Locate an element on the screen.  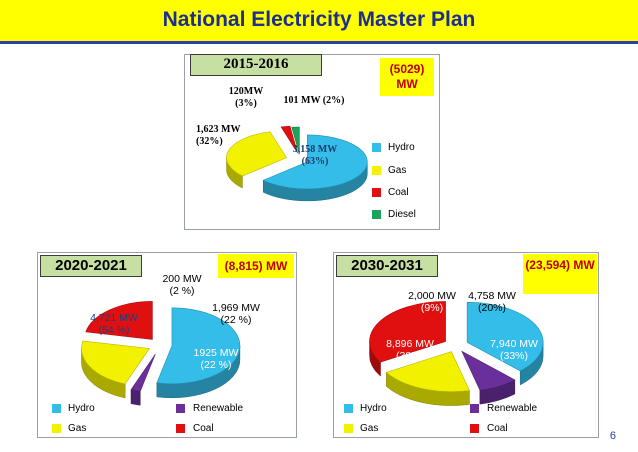
data-label-2015-coal-pct: (3%) is located at coordinates (246, 103).